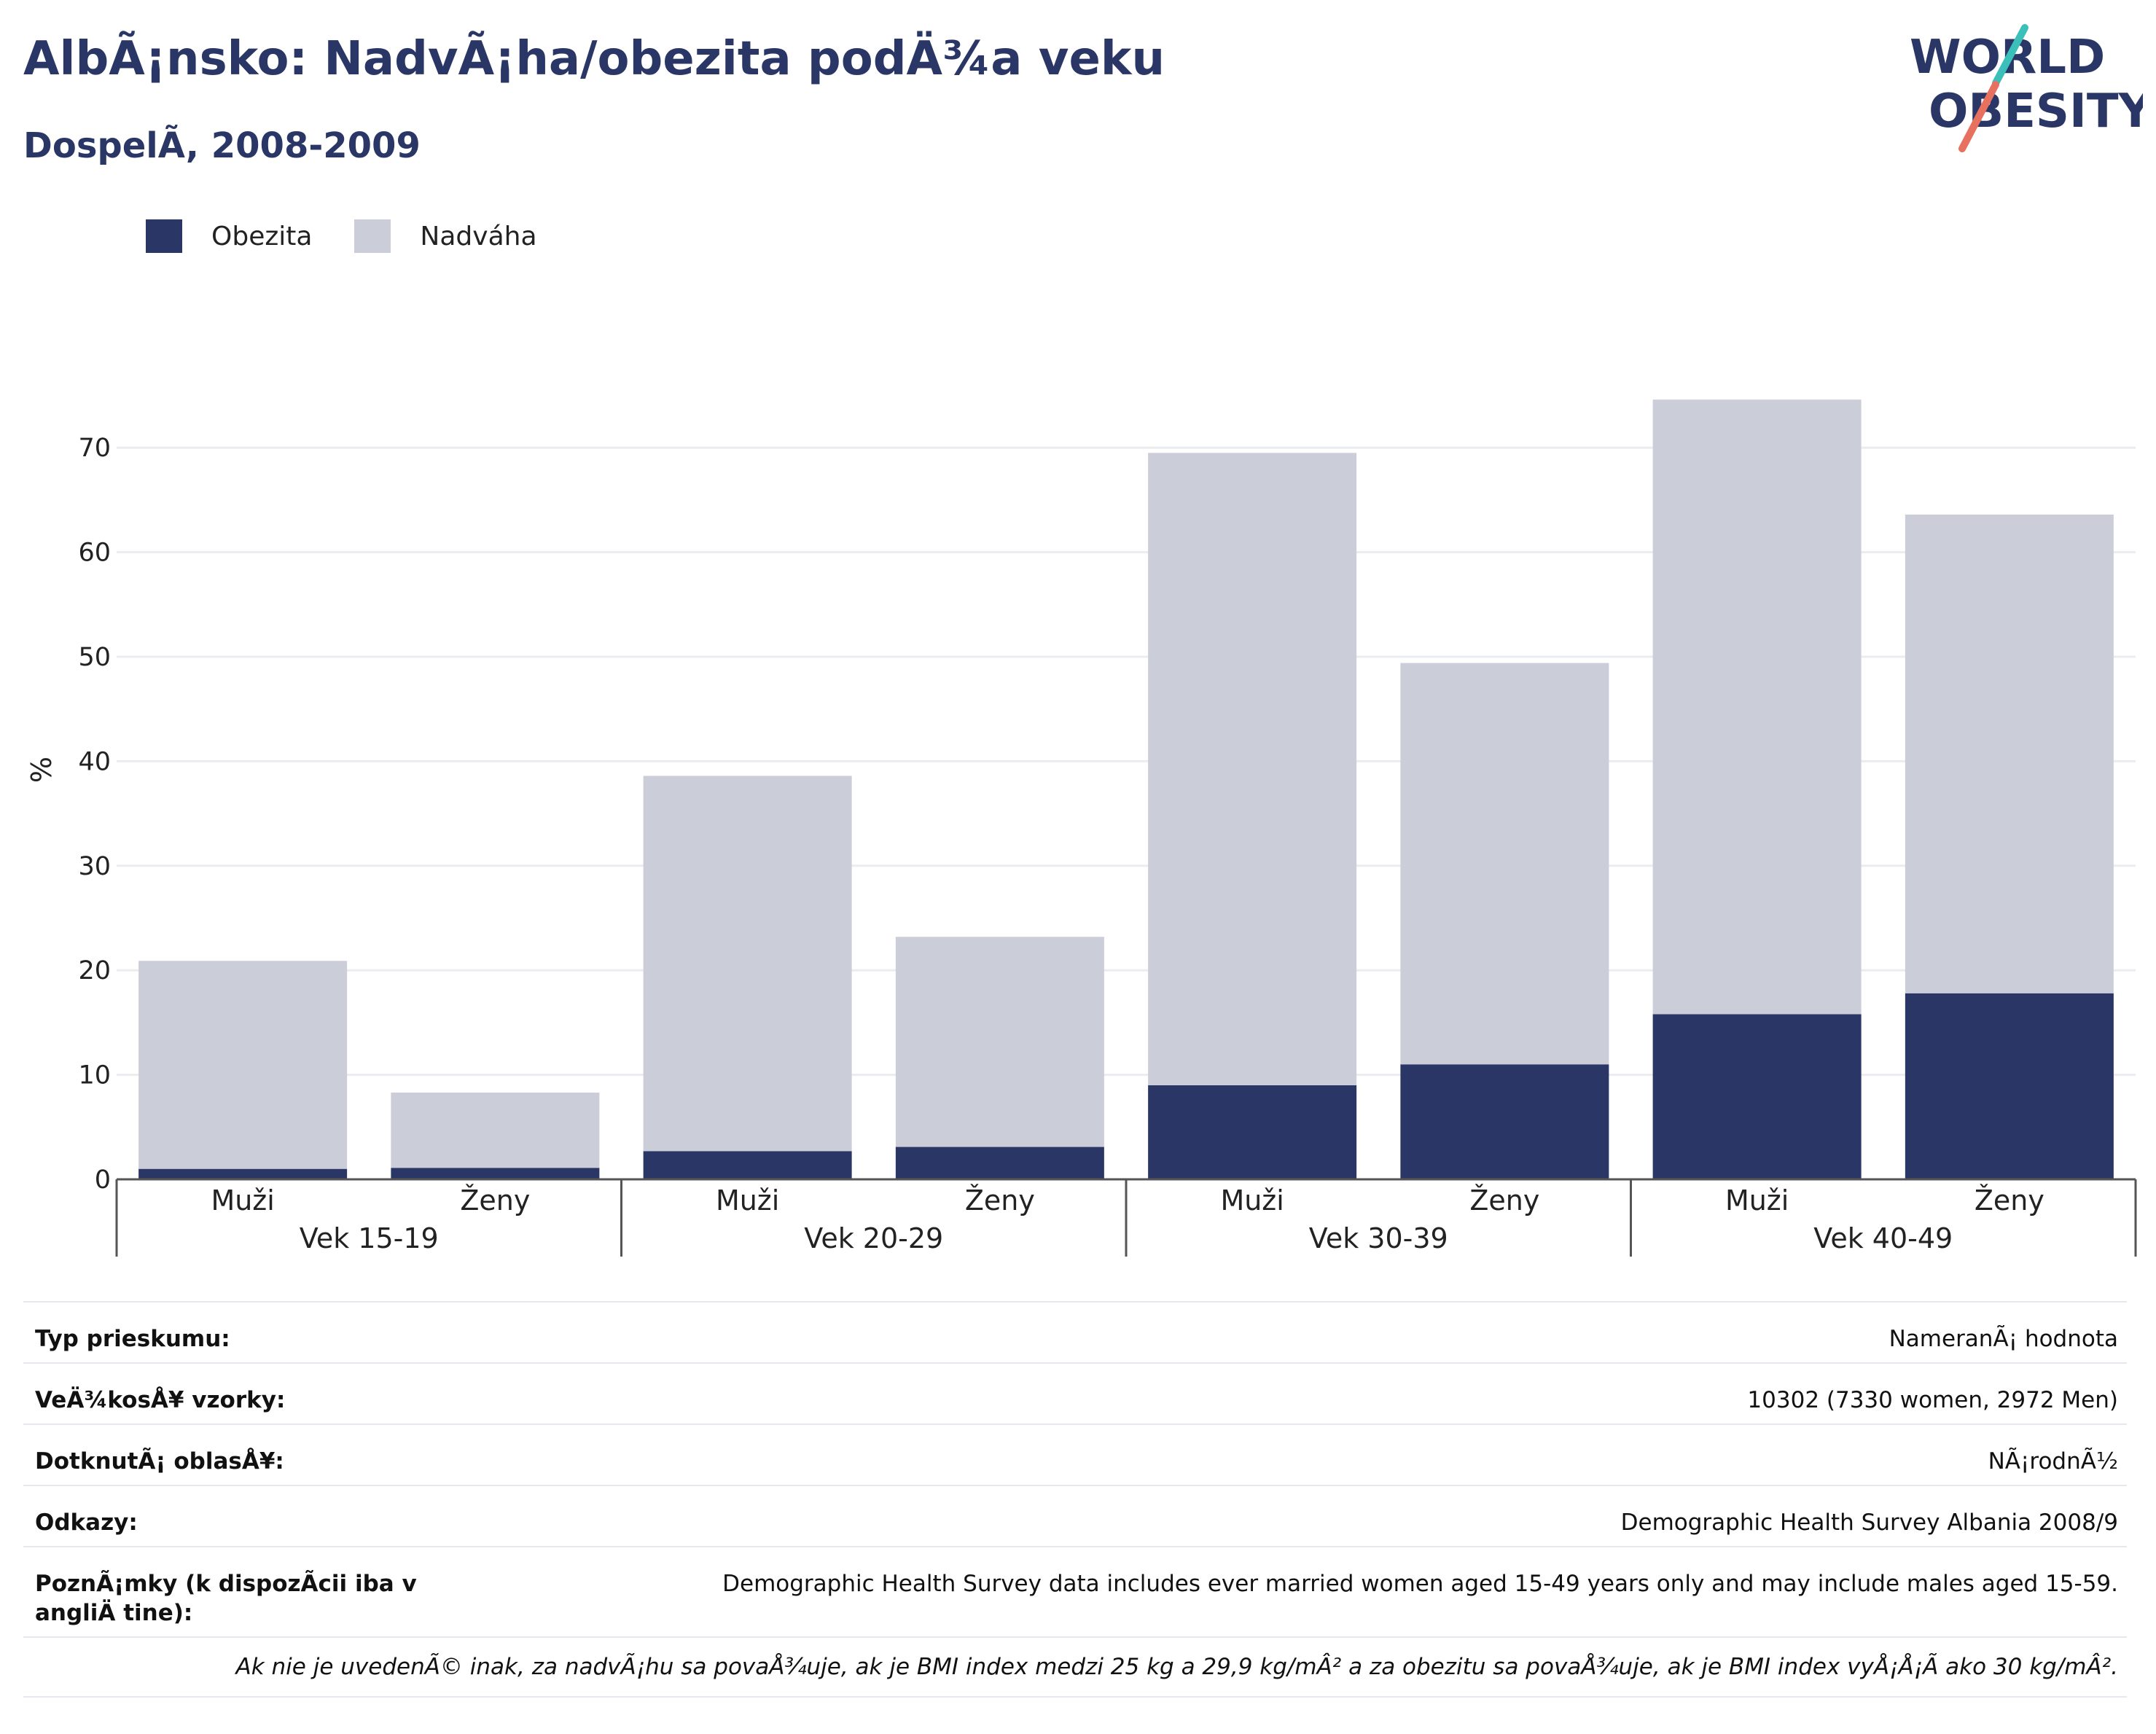 This screenshot has width=2156, height=1734. Describe the element at coordinates (2004, 1339) in the screenshot. I see `info-value: NameranÃ¡ hodnota` at that location.